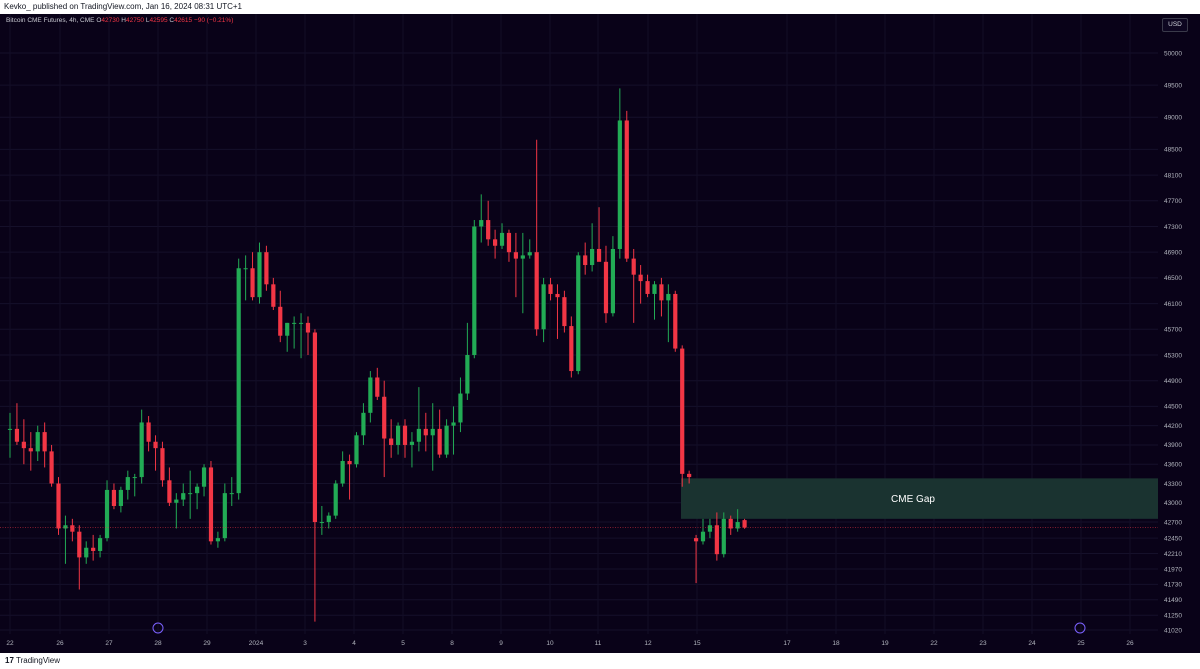 The width and height of the screenshot is (1200, 669). I want to click on price-tick-label: 41730, so click(1173, 585).